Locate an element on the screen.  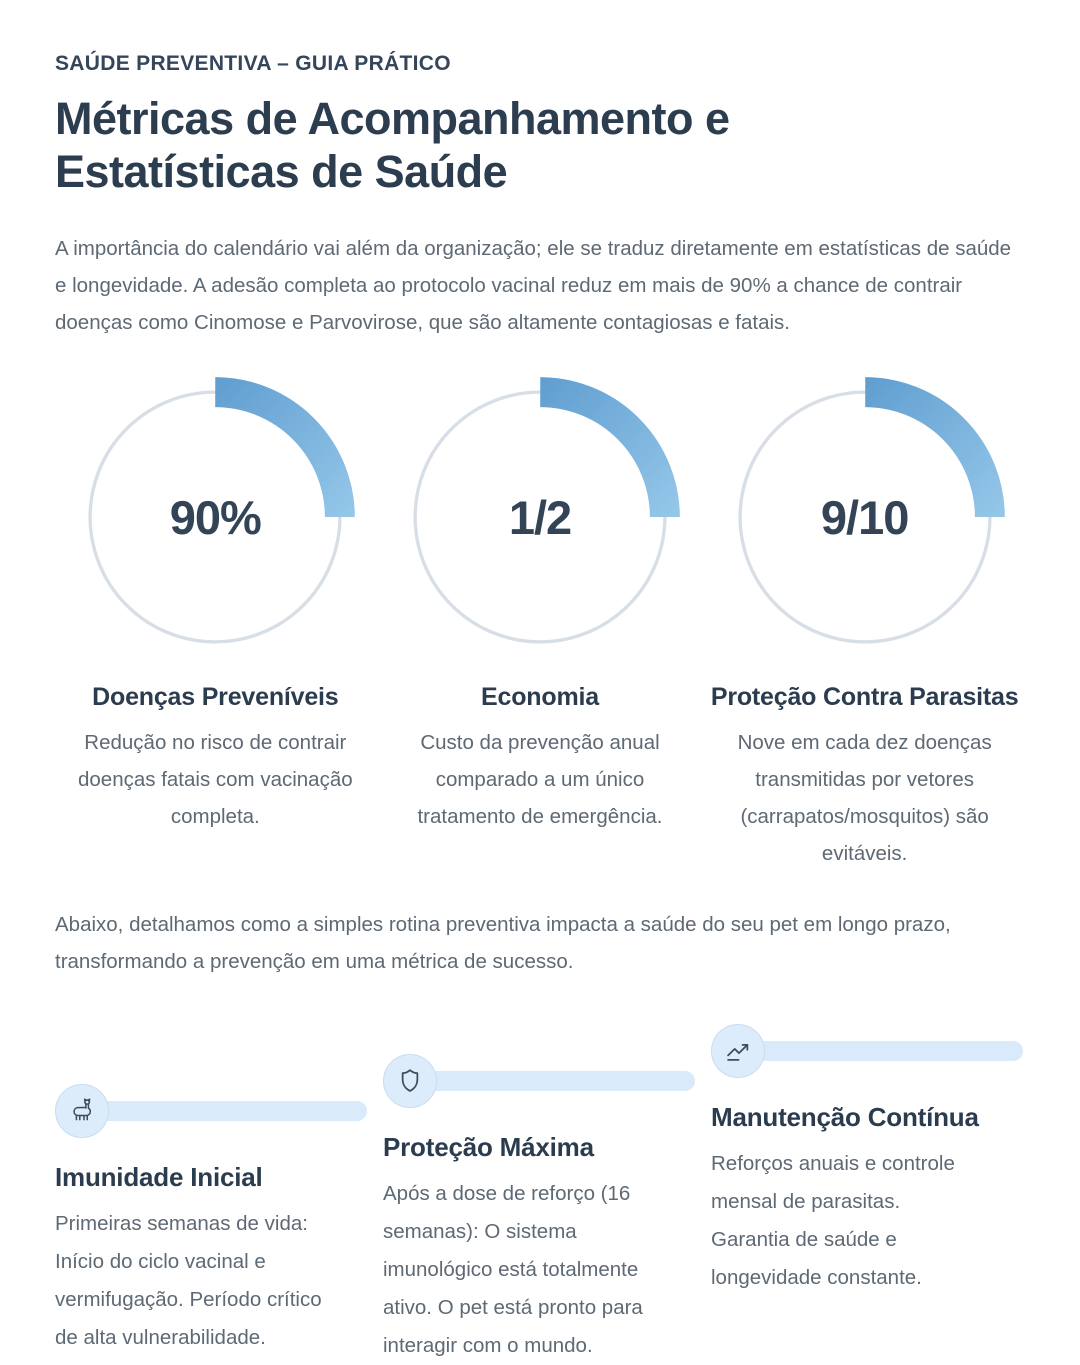
shield-icon is located at coordinates (410, 1081).